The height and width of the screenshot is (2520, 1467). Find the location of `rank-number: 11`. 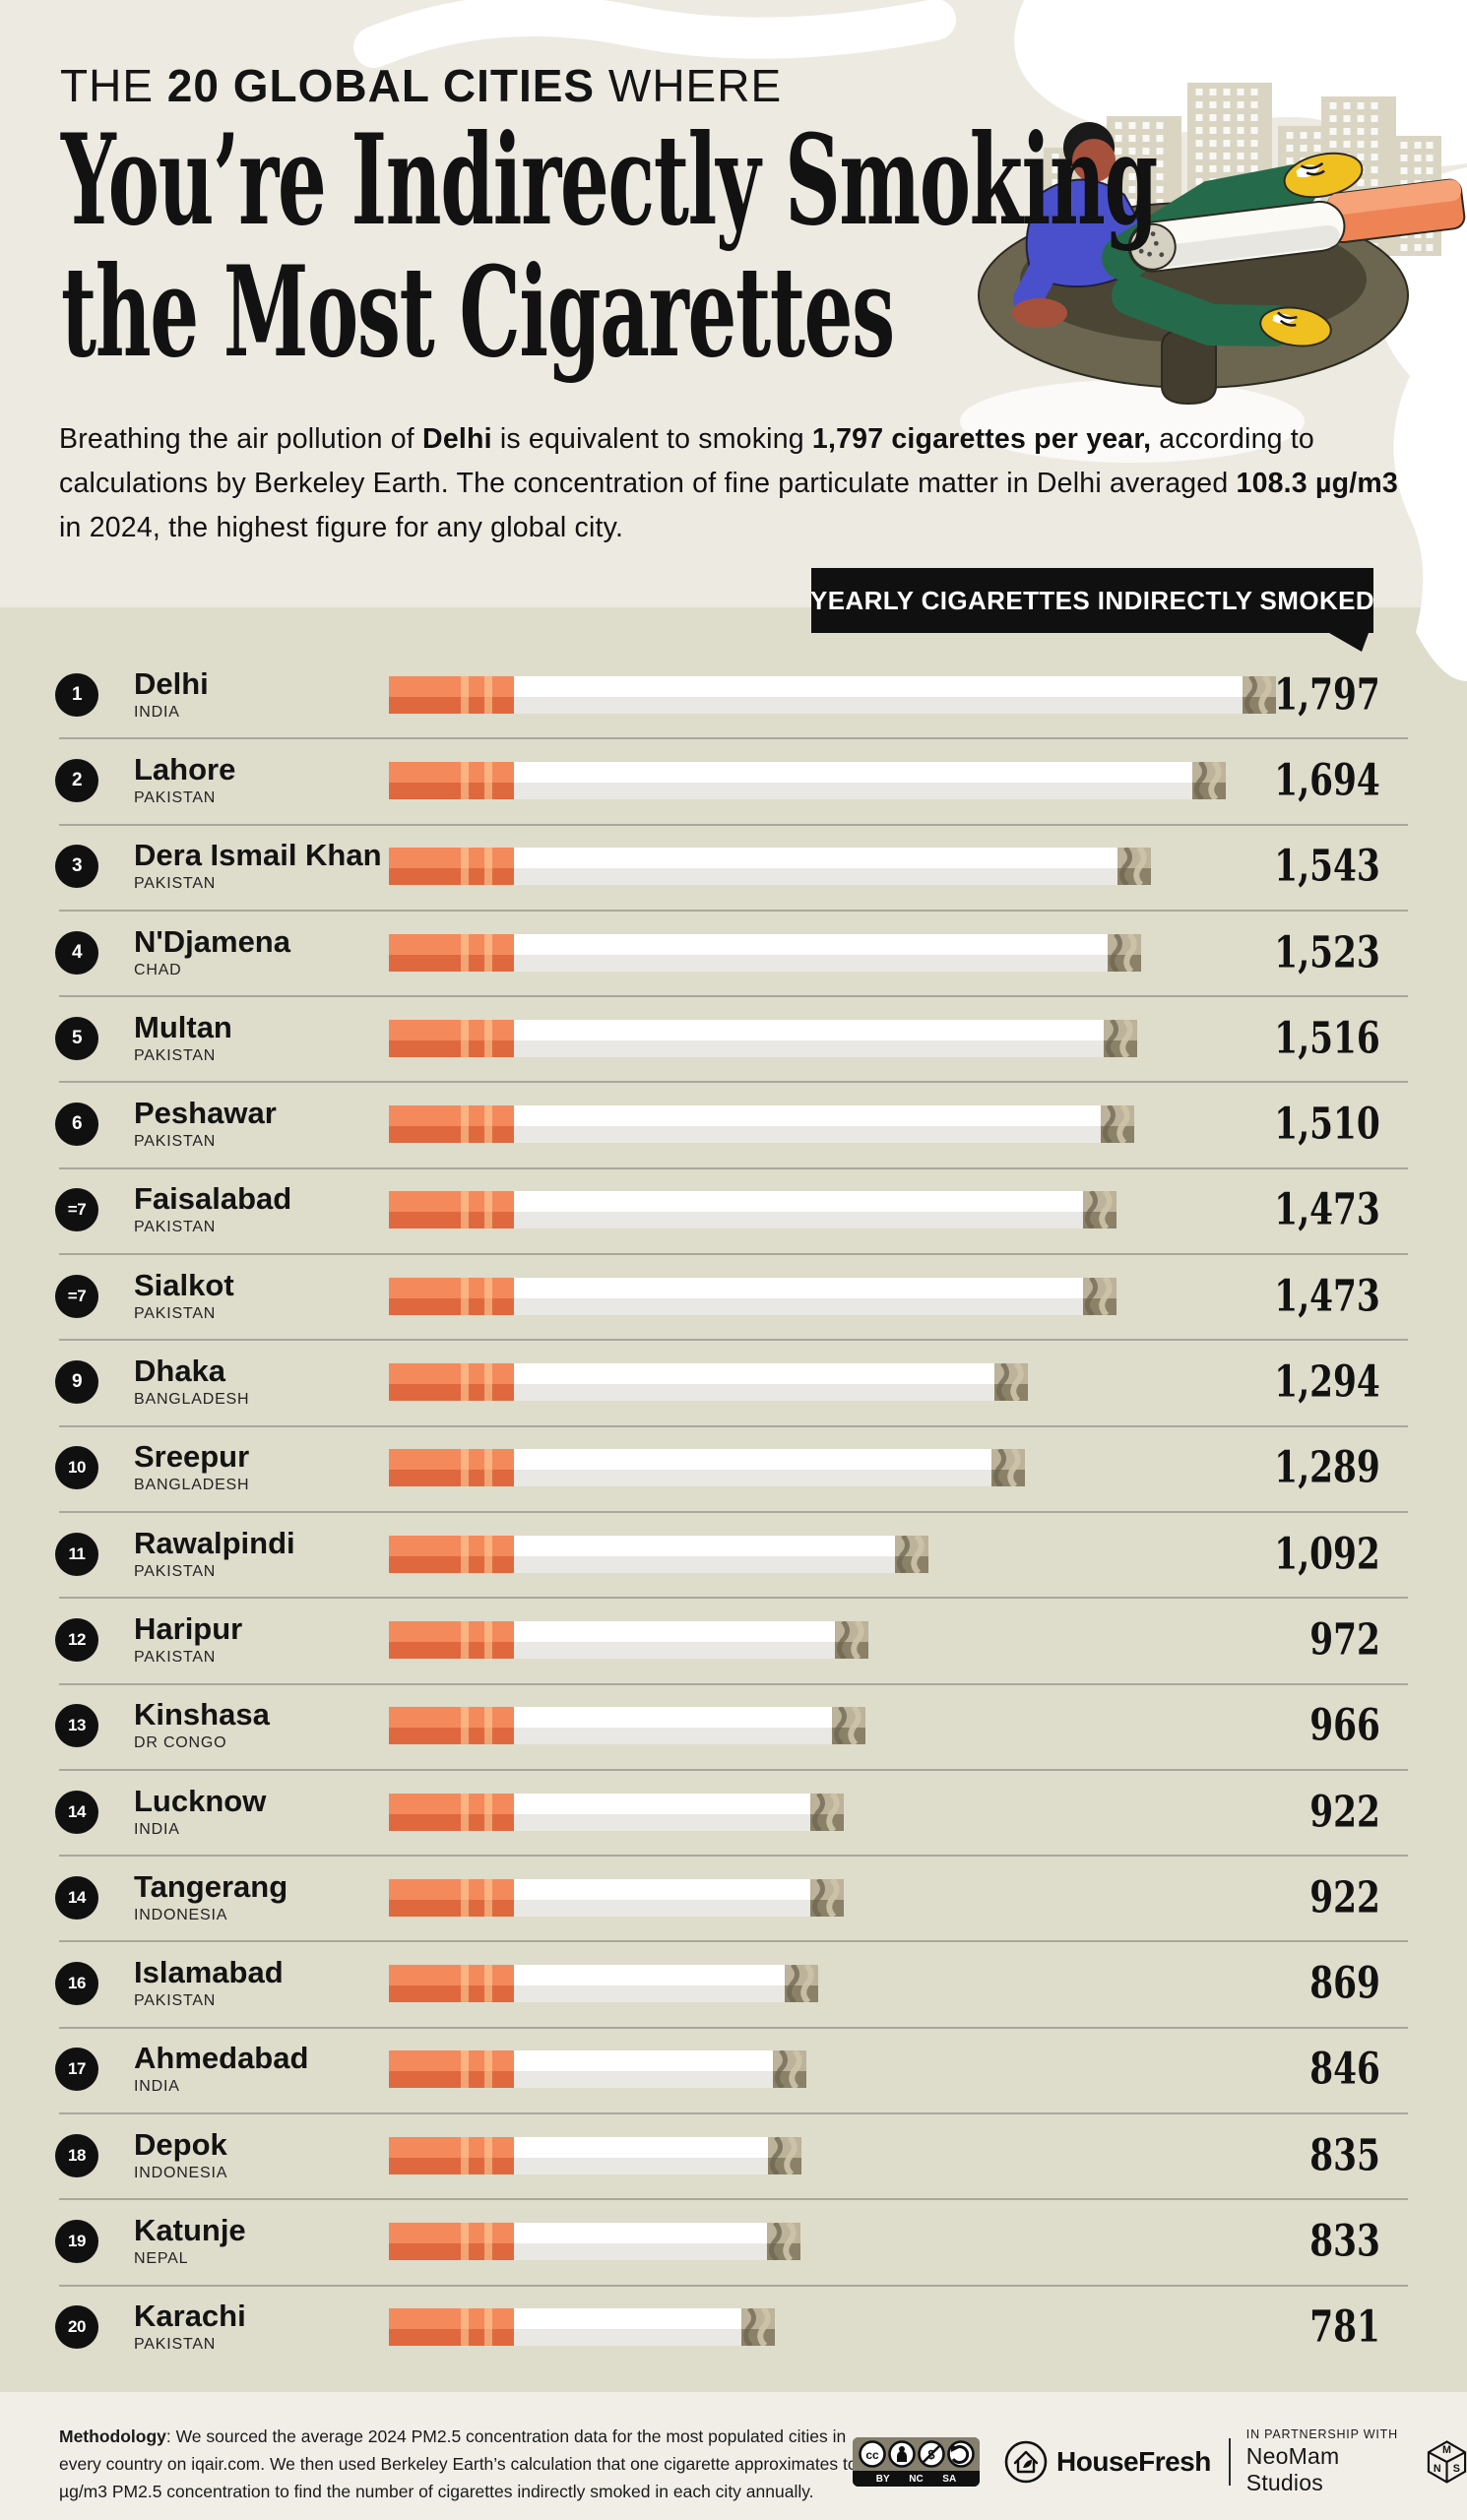

rank-number: 11 is located at coordinates (77, 1553).